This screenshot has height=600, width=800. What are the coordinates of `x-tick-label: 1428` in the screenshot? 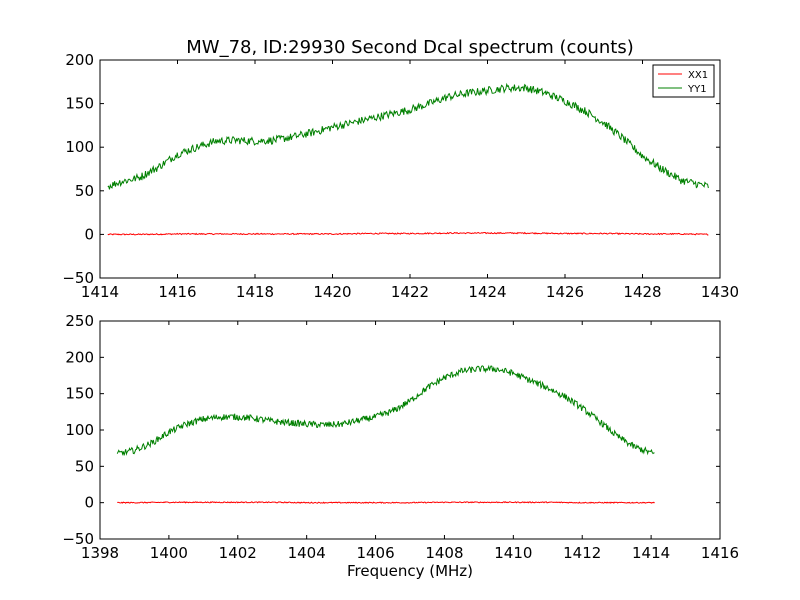 It's located at (642, 292).